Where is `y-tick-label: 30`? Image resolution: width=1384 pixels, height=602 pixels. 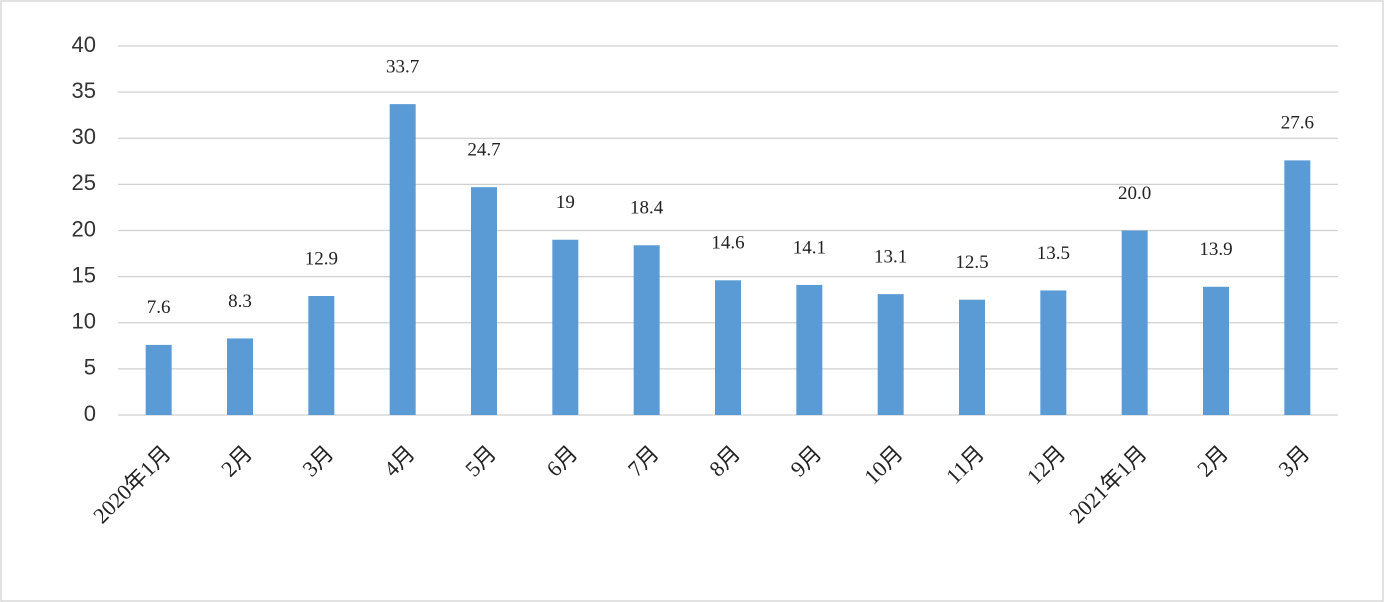 y-tick-label: 30 is located at coordinates (84, 136).